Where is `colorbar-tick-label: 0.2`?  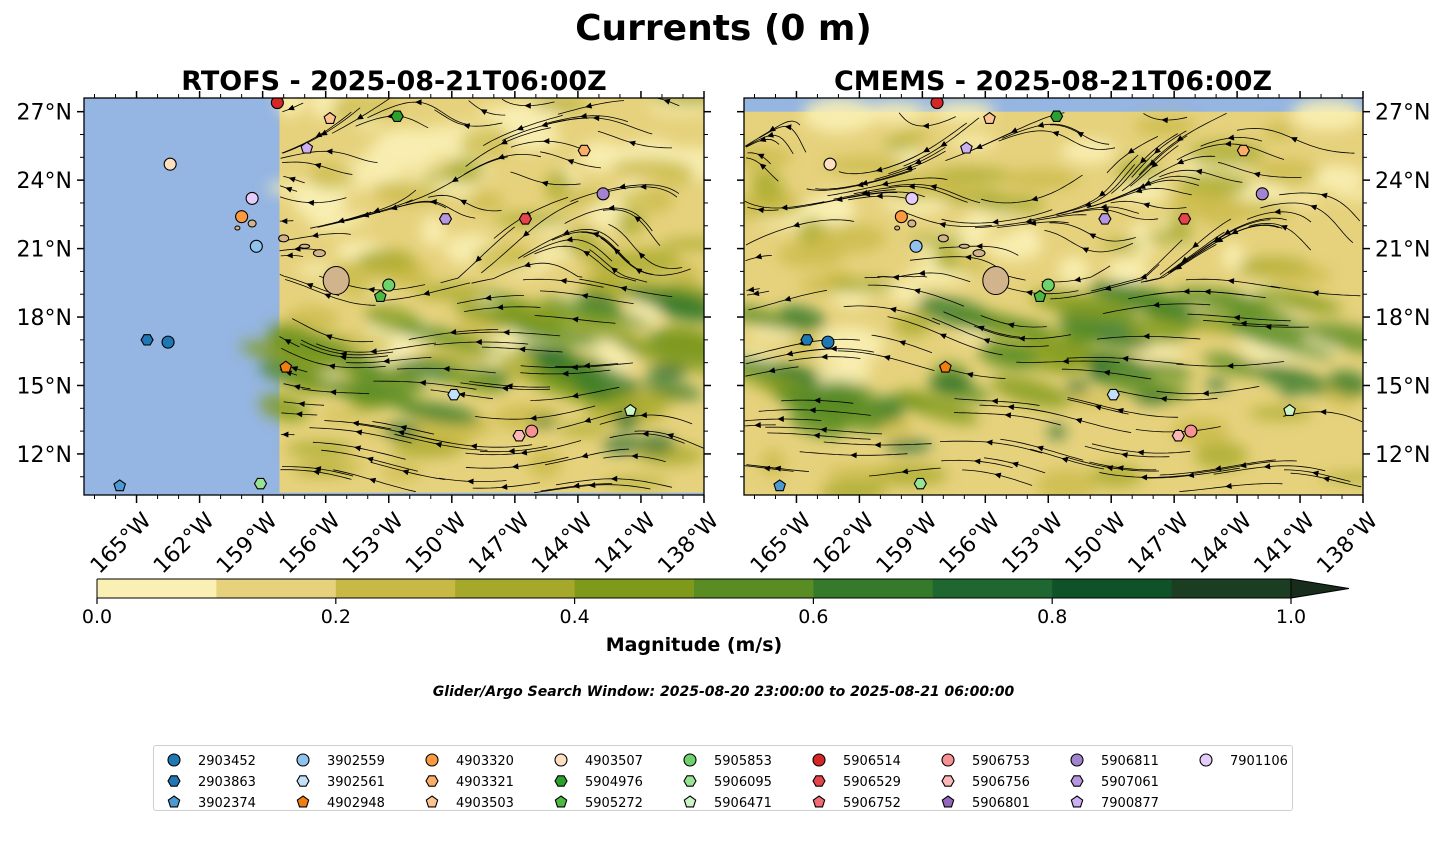 colorbar-tick-label: 0.2 is located at coordinates (336, 617).